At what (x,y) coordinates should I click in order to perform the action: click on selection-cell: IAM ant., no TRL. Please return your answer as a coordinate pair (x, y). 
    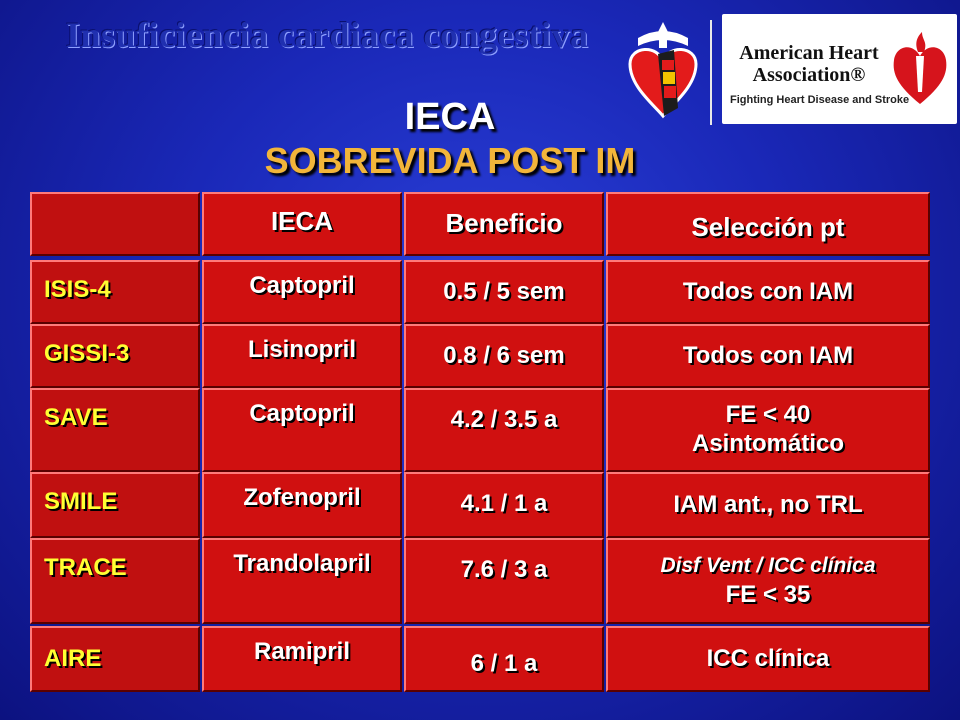
    Looking at the image, I should click on (768, 505).